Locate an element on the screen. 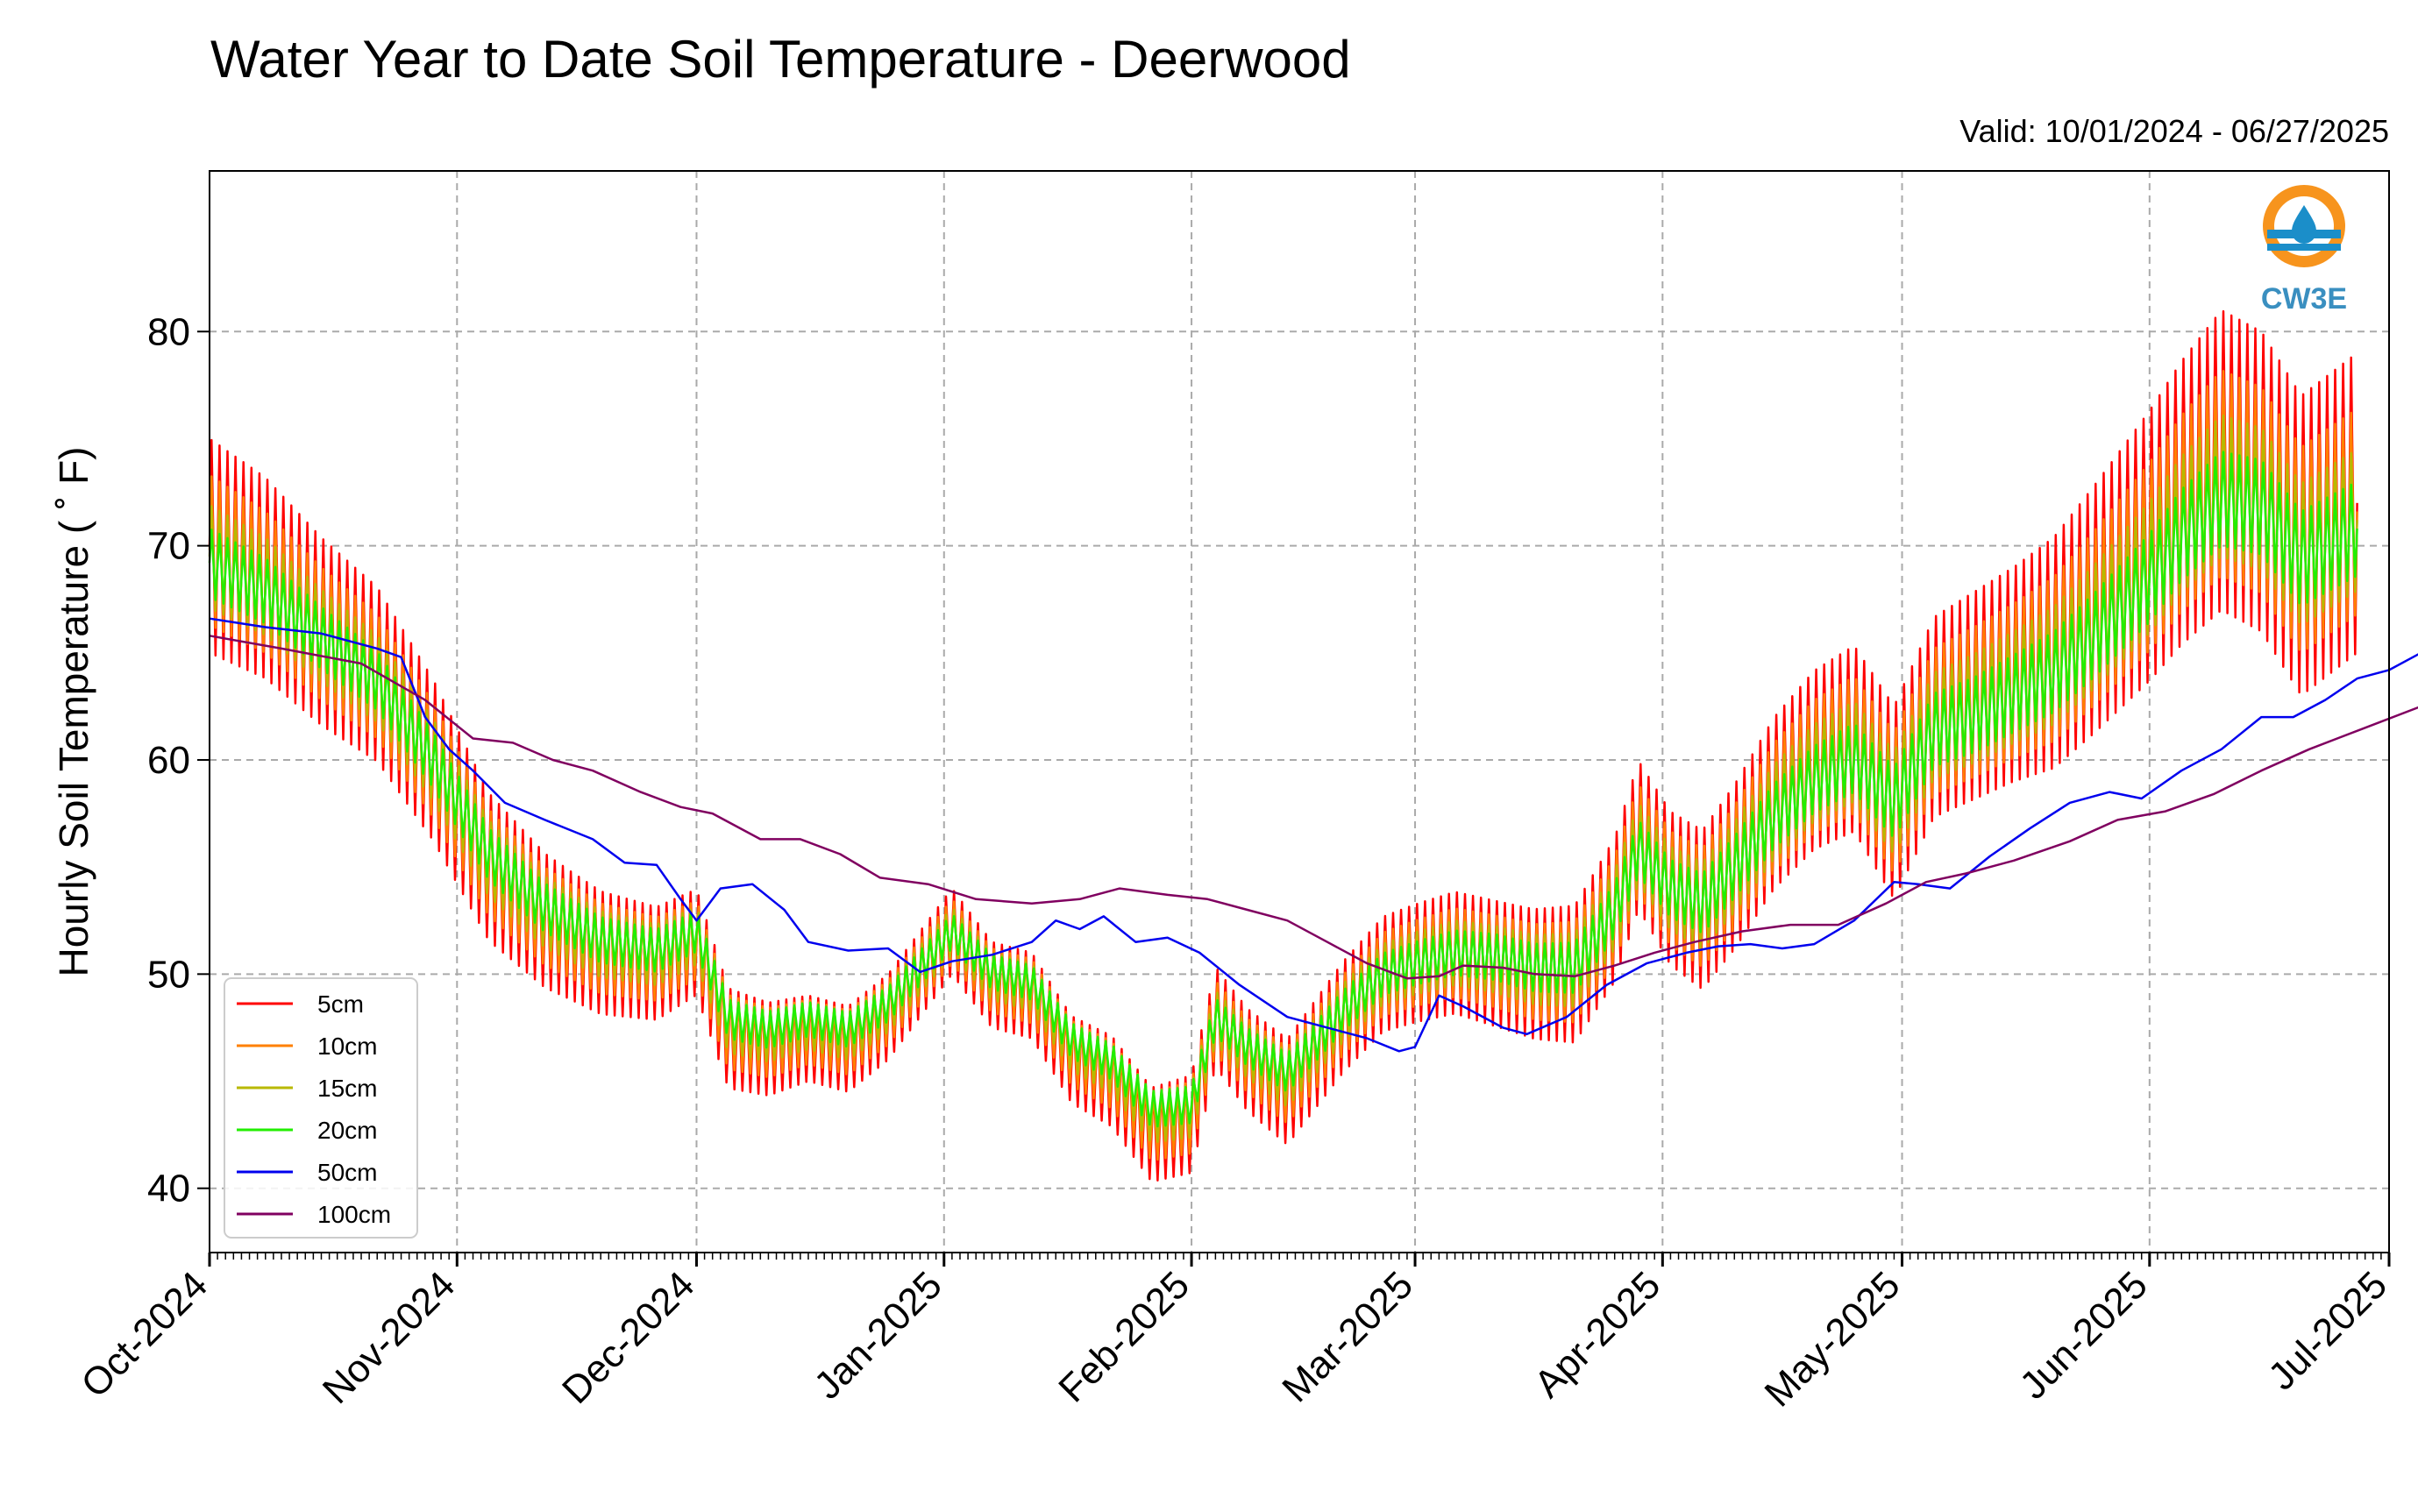 The width and height of the screenshot is (2418, 1512). cw3e-logo: CW3E is located at coordinates (2304, 250).